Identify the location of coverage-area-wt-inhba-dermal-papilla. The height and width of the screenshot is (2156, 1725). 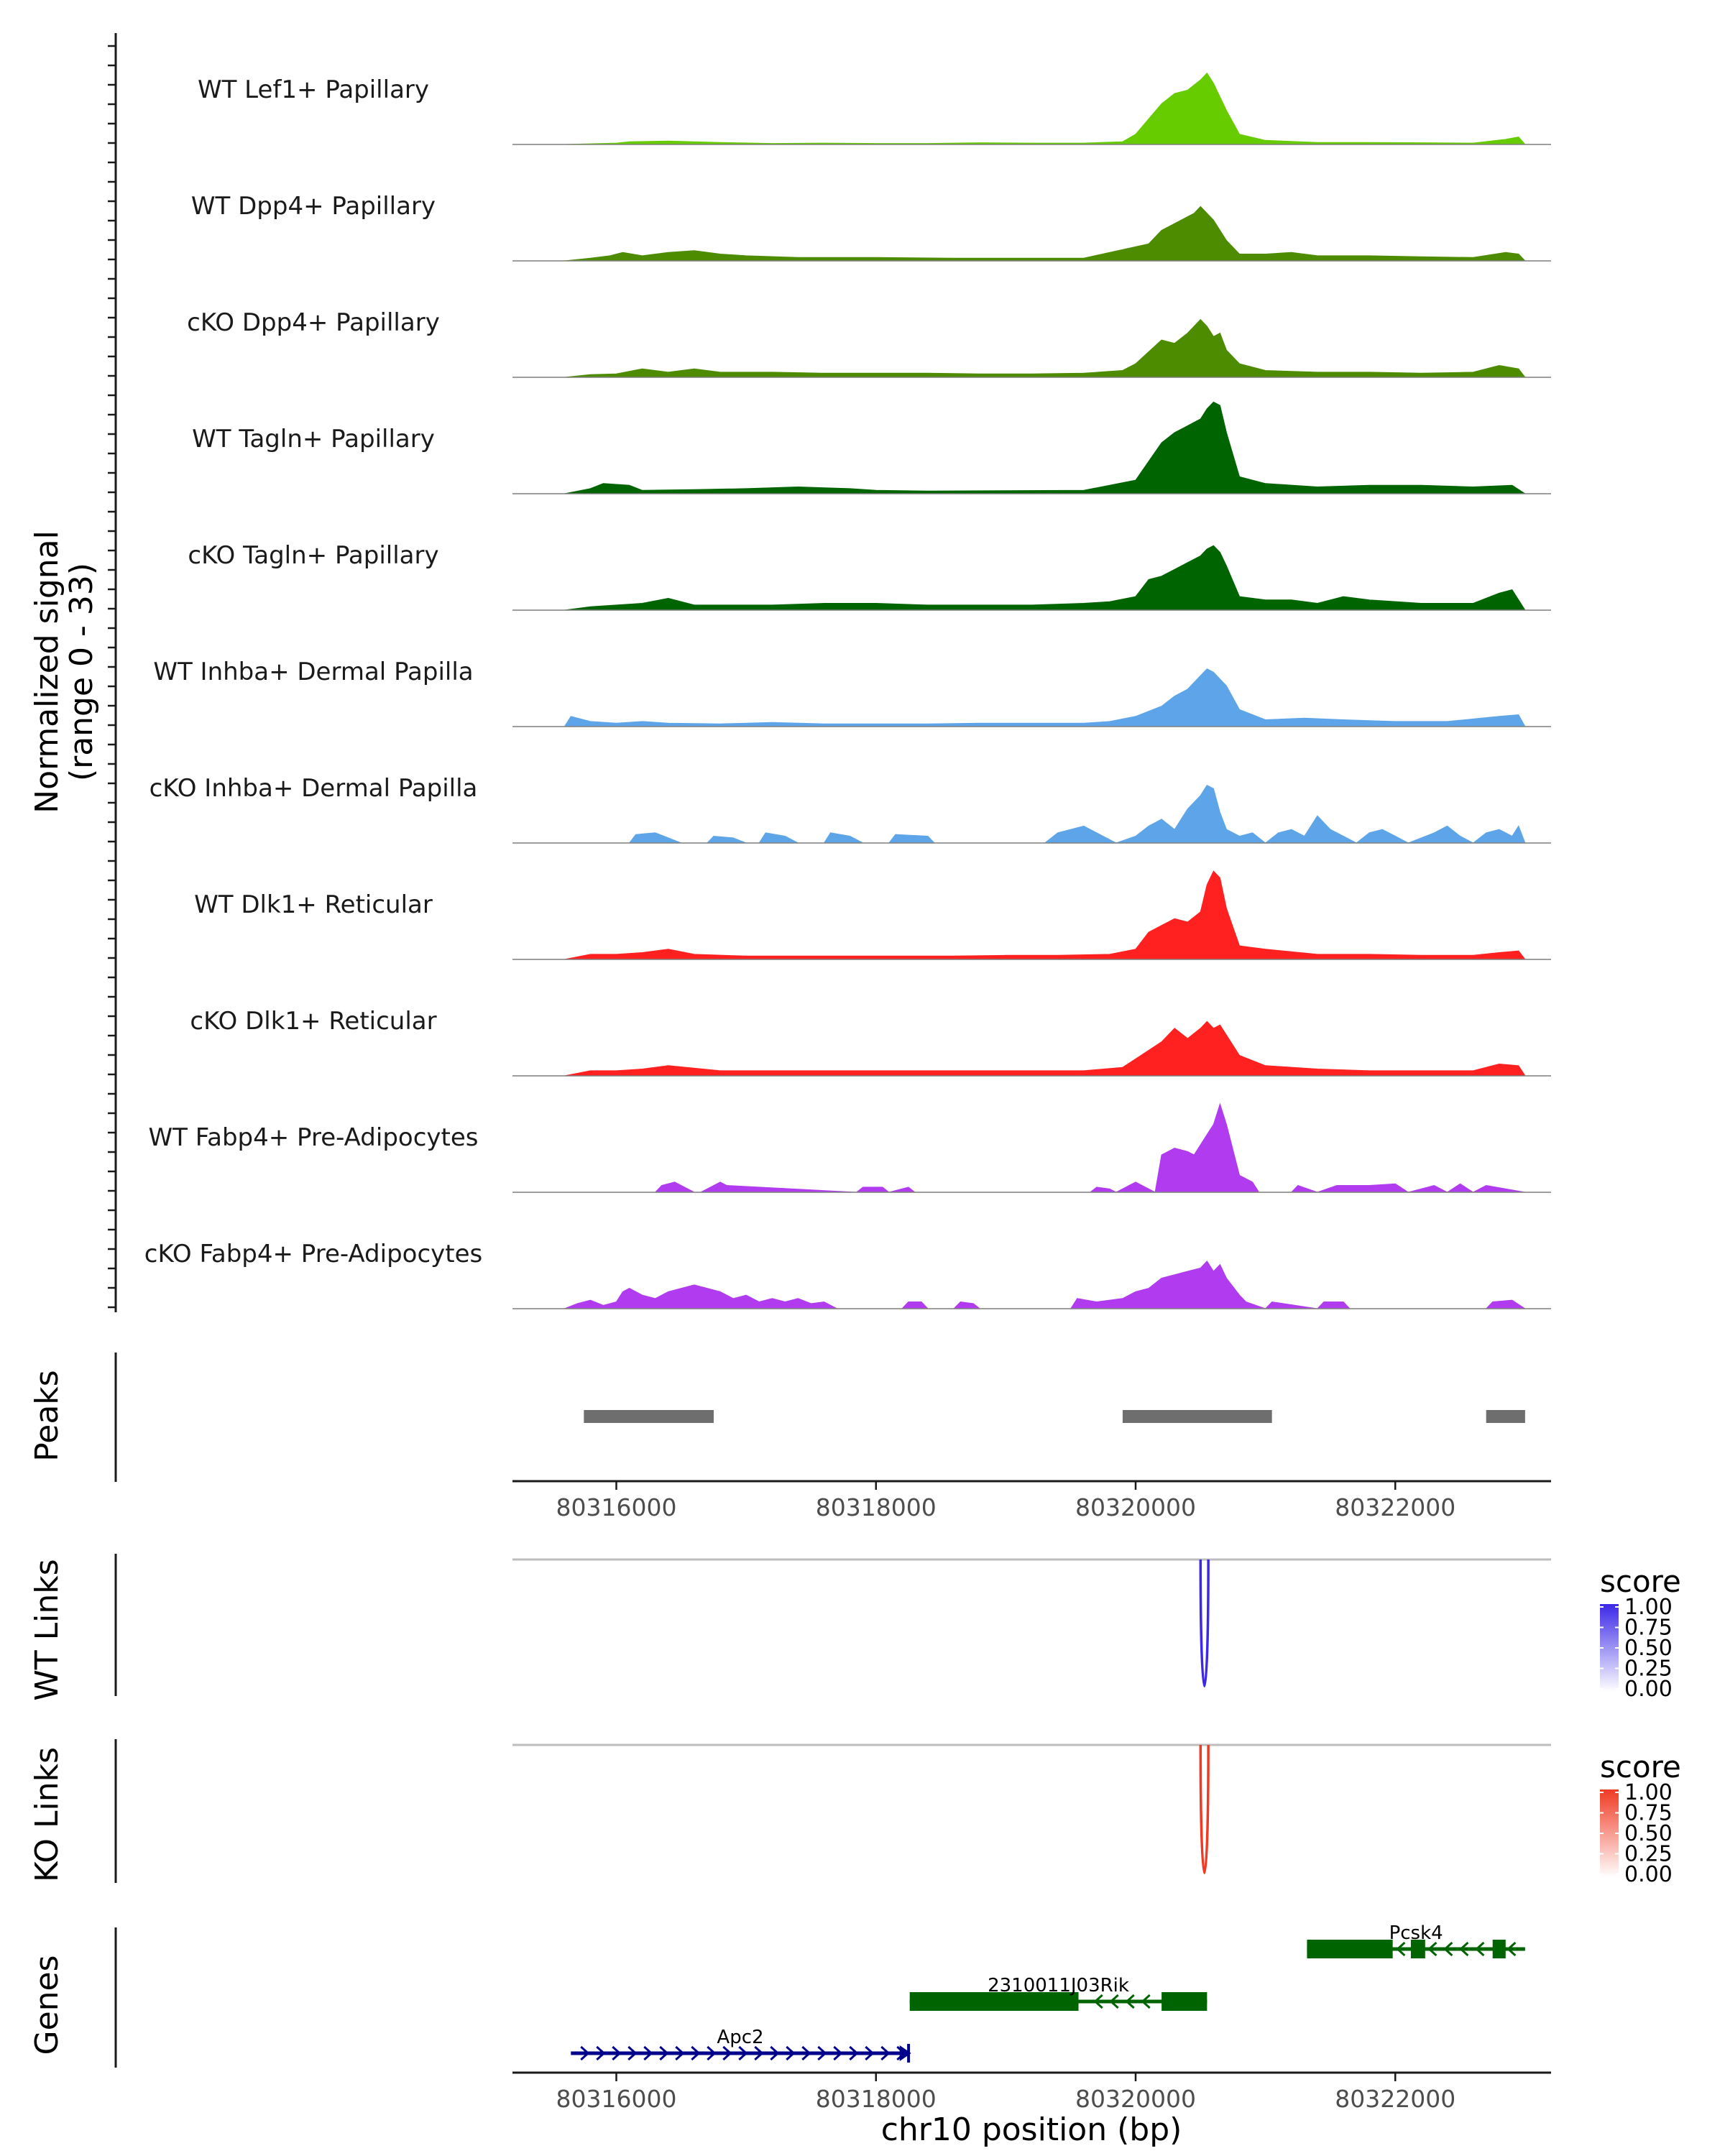
(1045, 698).